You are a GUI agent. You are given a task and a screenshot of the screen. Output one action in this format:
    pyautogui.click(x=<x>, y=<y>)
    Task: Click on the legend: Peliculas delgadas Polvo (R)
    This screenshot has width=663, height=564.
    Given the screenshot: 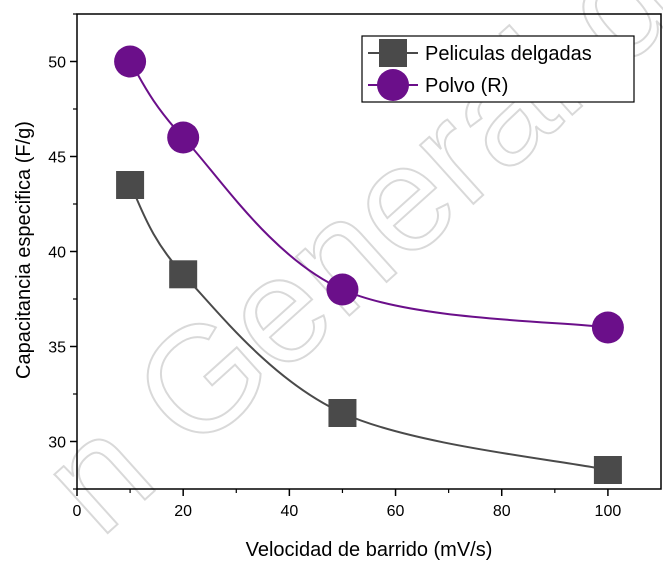 What is the action you would take?
    pyautogui.click(x=498, y=69)
    